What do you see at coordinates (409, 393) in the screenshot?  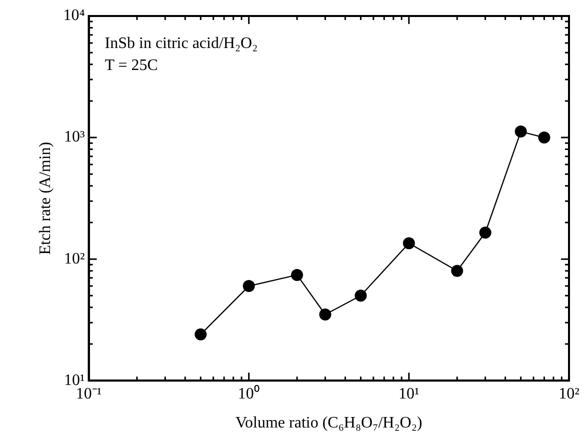 I see `x-tick-label: 10¹` at bounding box center [409, 393].